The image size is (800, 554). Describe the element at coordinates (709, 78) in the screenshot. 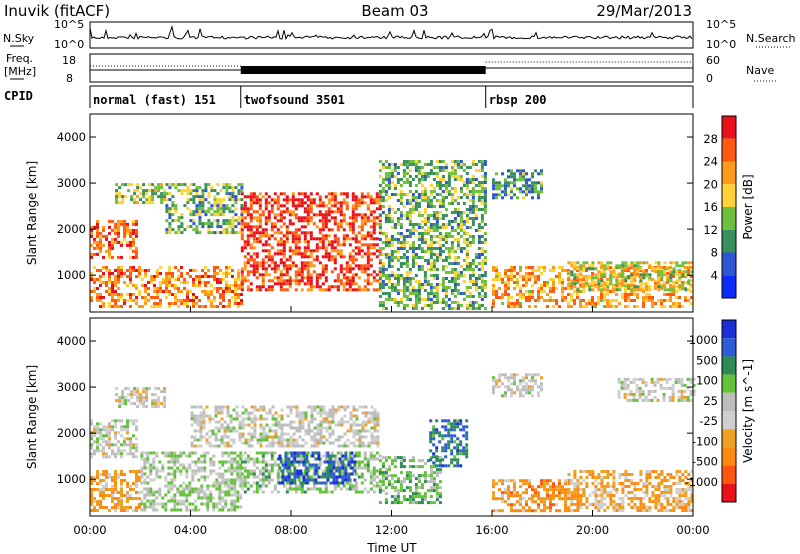

I see `nave-tick-low: 0` at that location.